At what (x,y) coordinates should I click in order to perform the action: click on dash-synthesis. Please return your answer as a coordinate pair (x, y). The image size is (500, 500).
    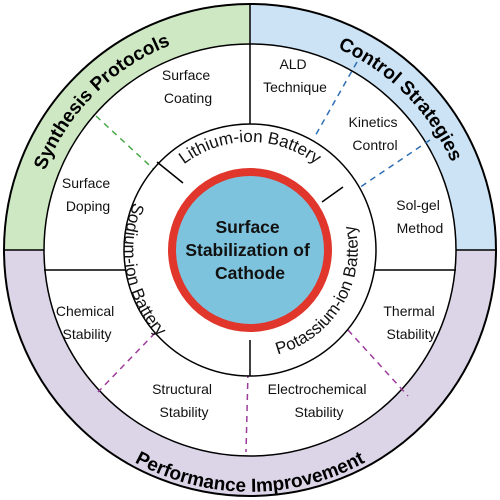
    Looking at the image, I should click on (128, 145).